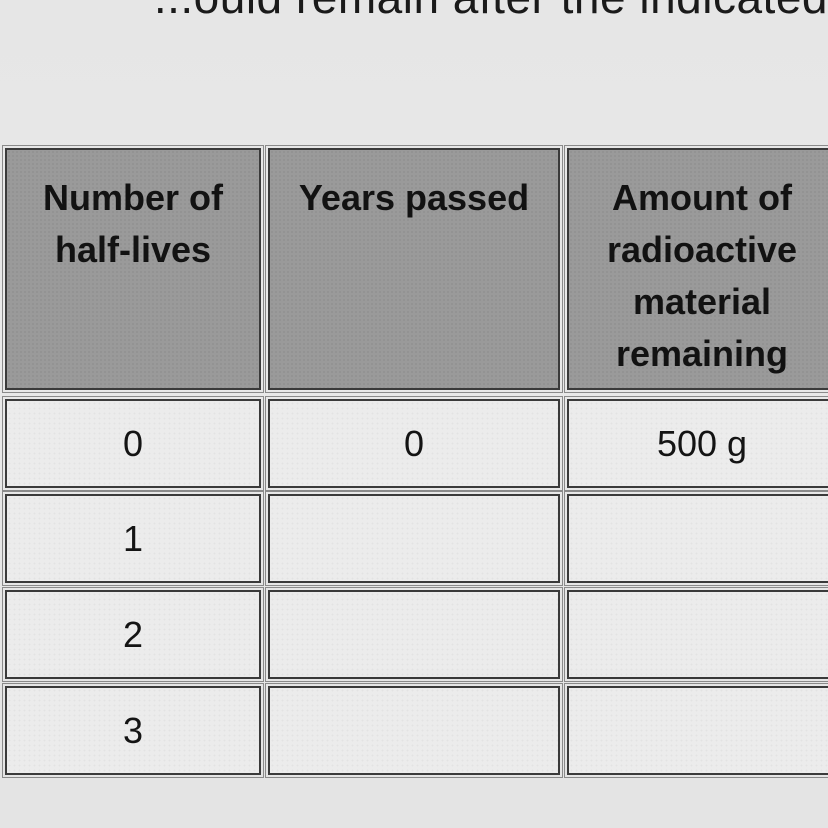 The width and height of the screenshot is (828, 828). What do you see at coordinates (702, 197) in the screenshot?
I see `header-line: Amount of` at bounding box center [702, 197].